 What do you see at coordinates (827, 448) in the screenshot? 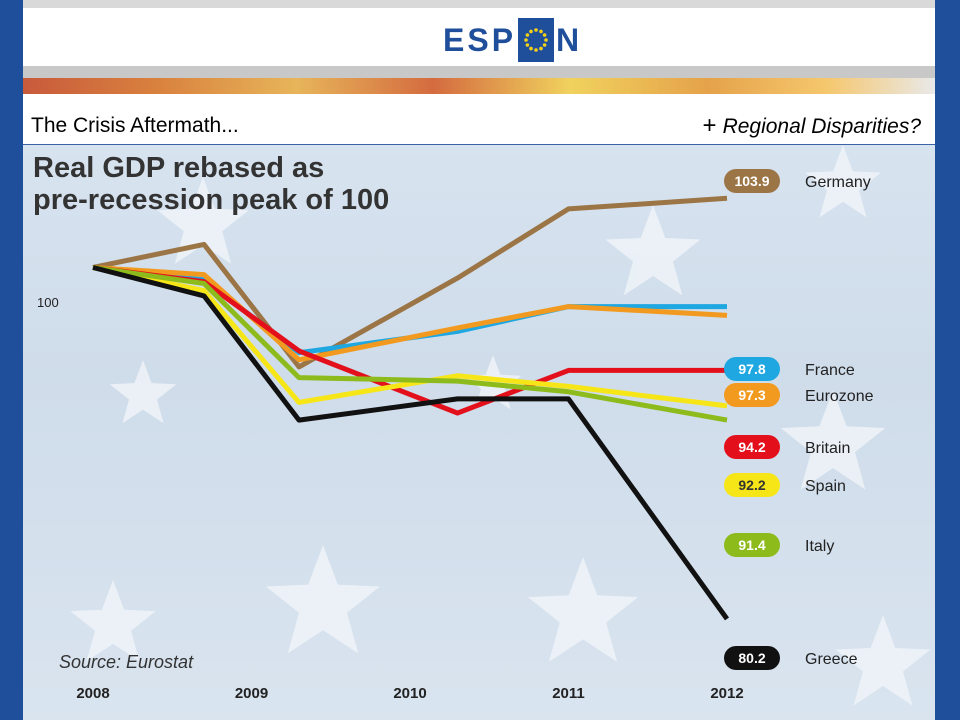
I see `series-name-label-britain: Britain` at bounding box center [827, 448].